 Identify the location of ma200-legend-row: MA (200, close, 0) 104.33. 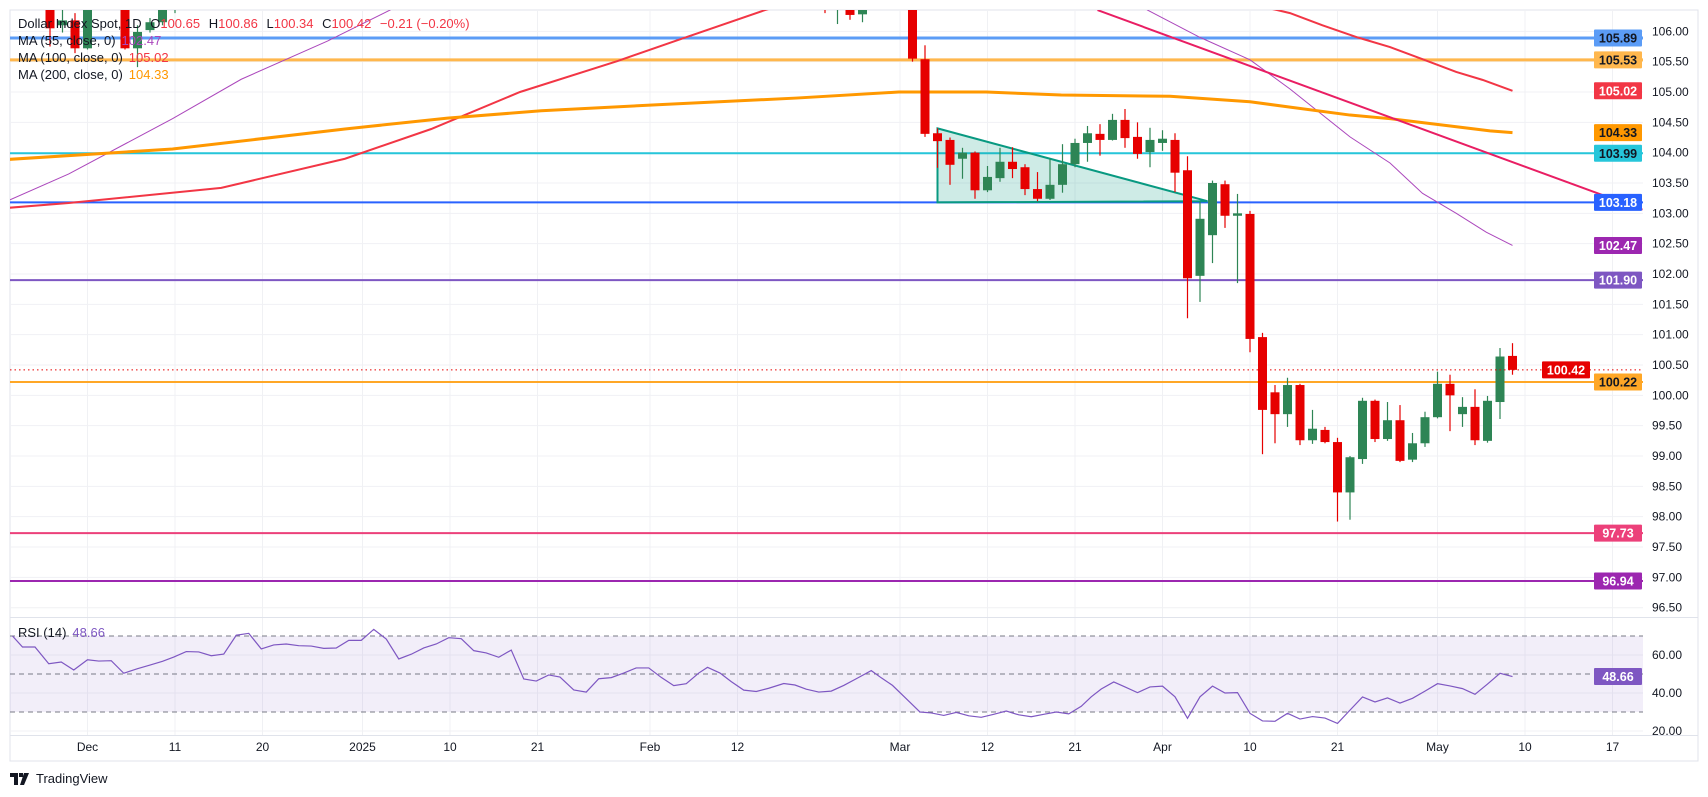
(244, 74).